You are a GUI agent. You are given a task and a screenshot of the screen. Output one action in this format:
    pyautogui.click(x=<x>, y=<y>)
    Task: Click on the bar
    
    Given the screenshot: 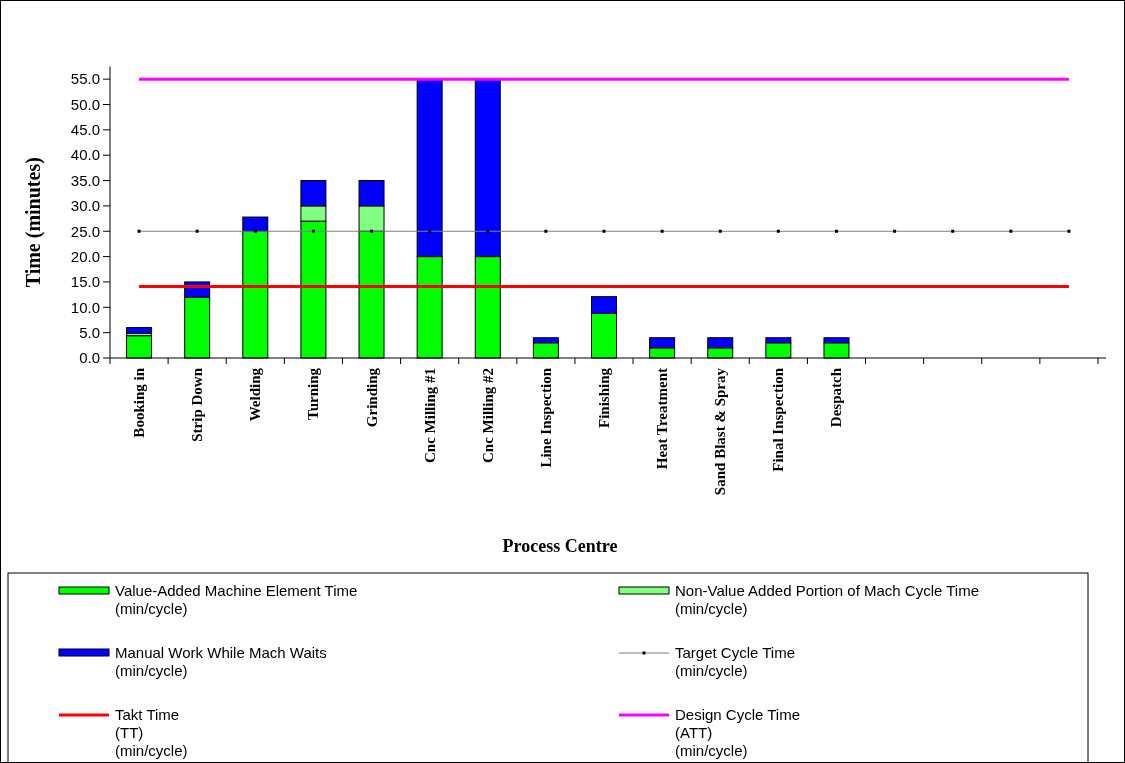 What is the action you would take?
    pyautogui.click(x=139, y=330)
    